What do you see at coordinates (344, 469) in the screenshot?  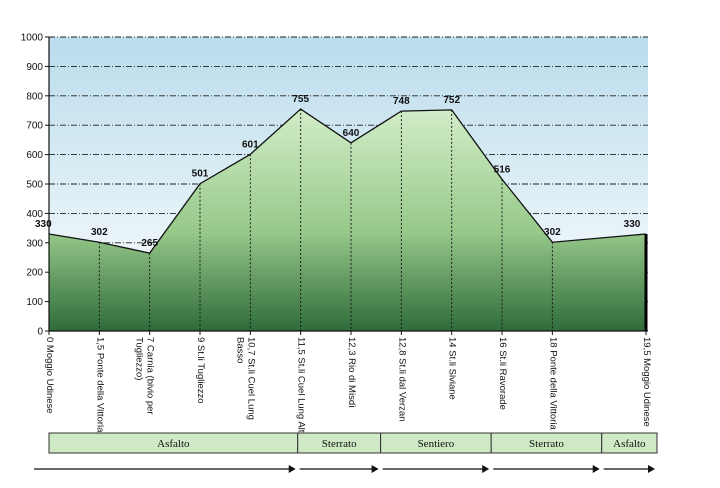 I see `direction-arrows` at bounding box center [344, 469].